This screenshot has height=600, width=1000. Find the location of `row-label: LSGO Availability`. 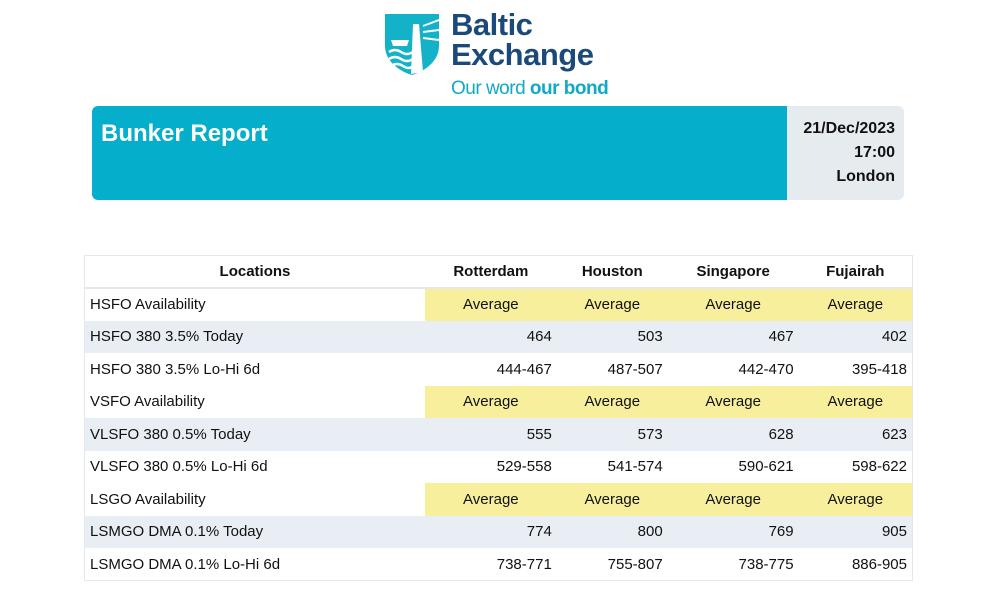

row-label: LSGO Availability is located at coordinates (148, 499).